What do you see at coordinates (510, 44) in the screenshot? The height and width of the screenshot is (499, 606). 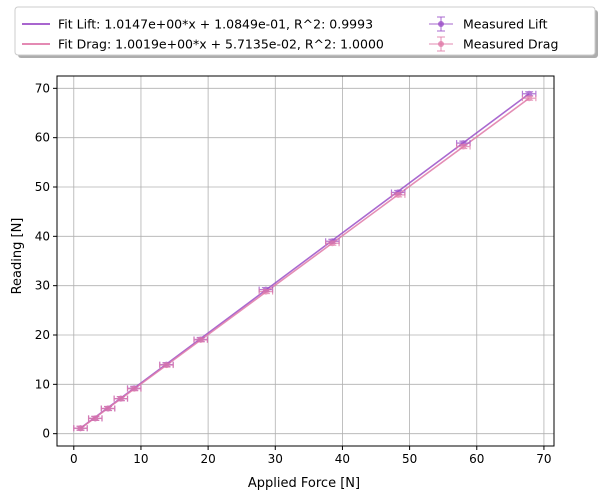 I see `legend-label: Measured Drag` at bounding box center [510, 44].